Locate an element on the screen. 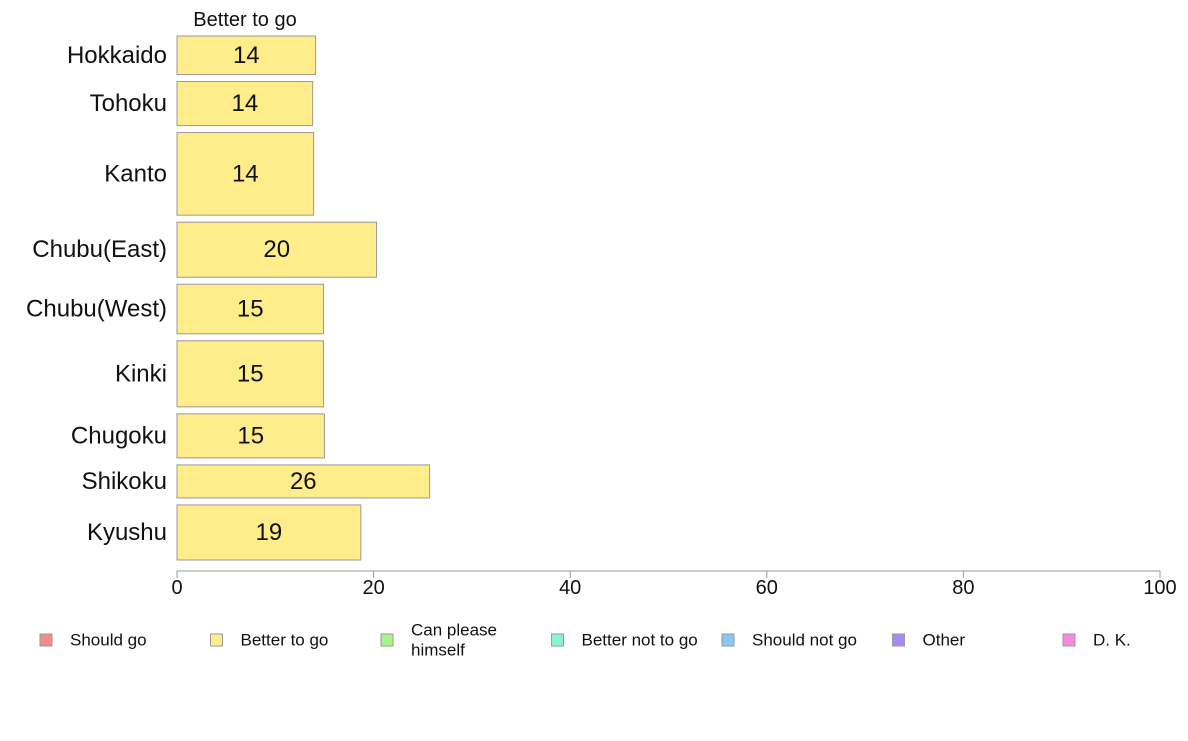  bar-value-label: 19 is located at coordinates (269, 532).